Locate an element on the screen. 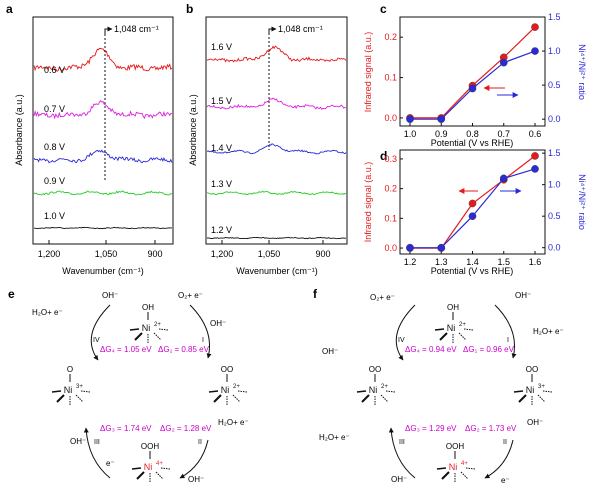 The width and height of the screenshot is (600, 493). mech-f-ni-bottom-center: Ni is located at coordinates (453, 467).